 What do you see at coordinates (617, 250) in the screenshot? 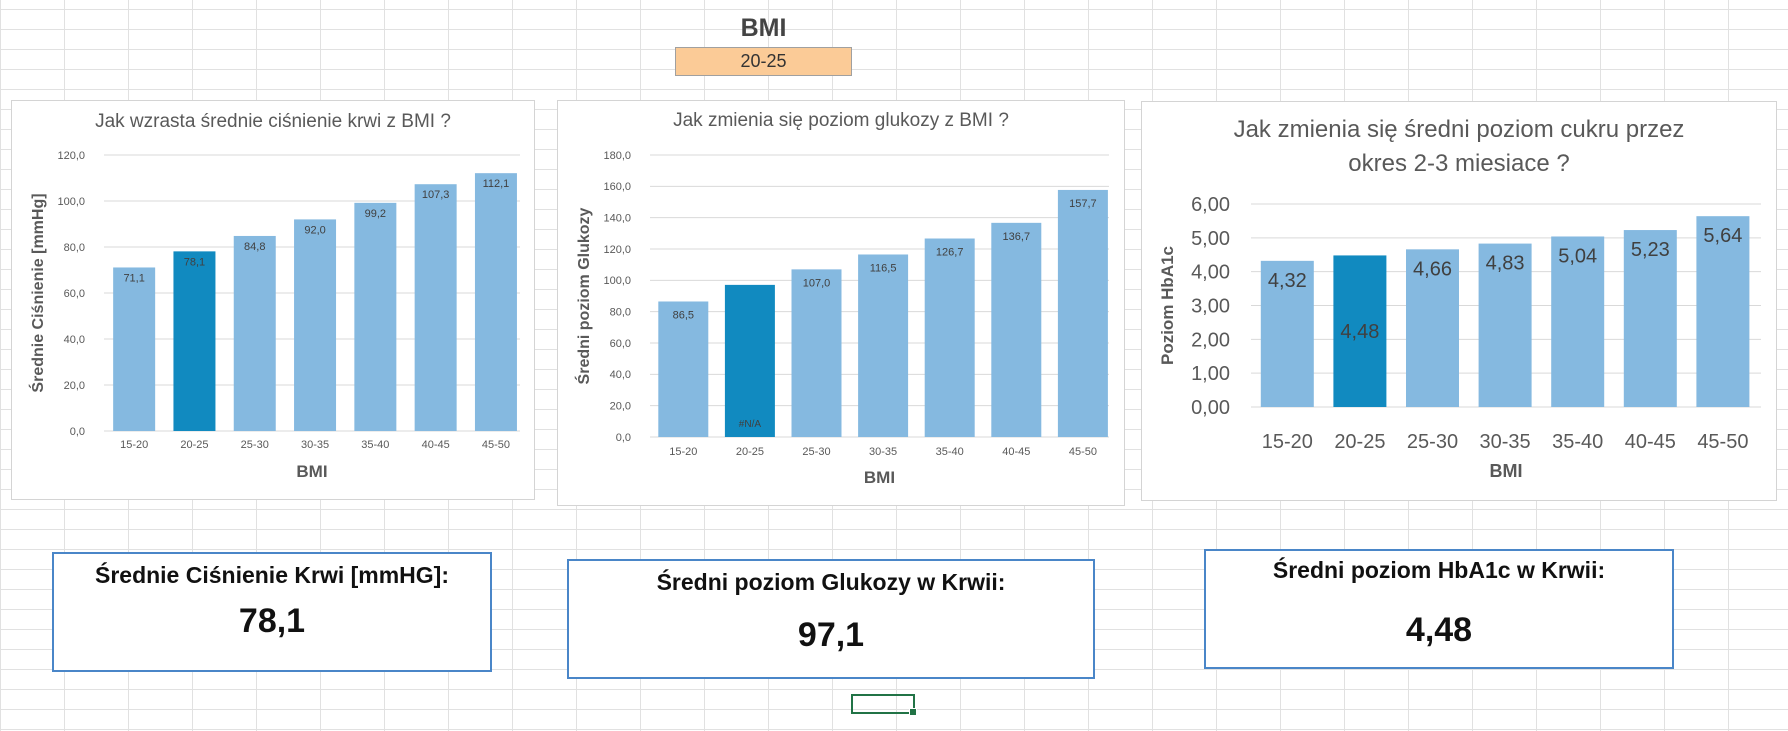
I see `y-tick-label: 120,0` at bounding box center [617, 250].